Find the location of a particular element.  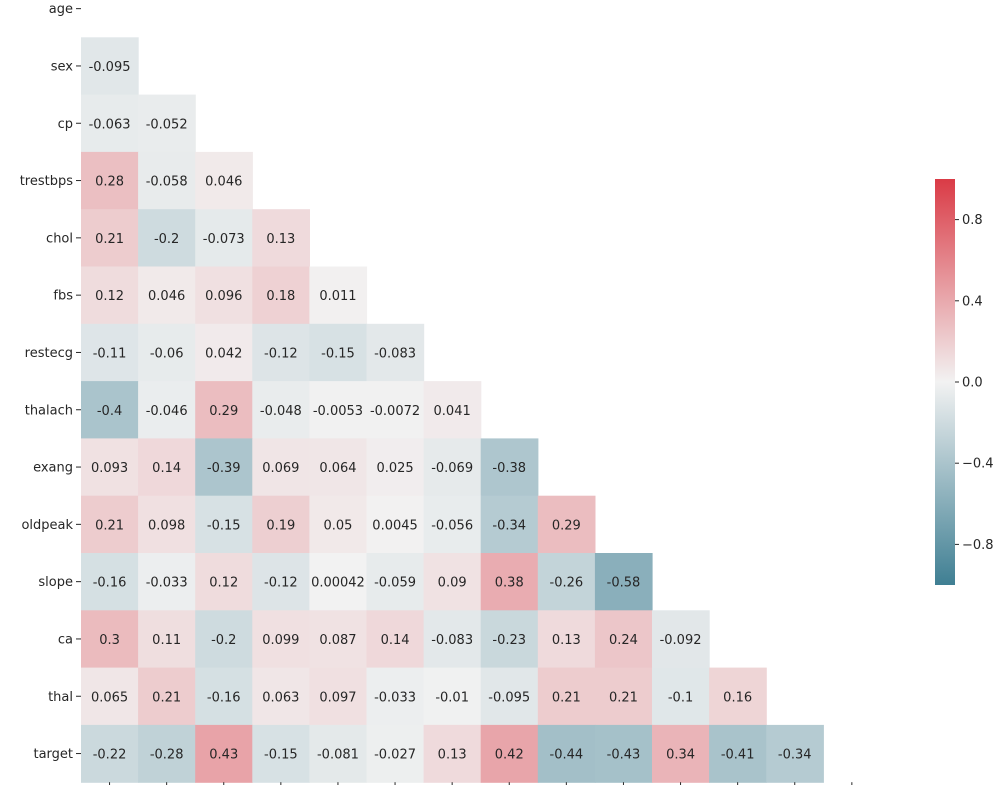

heatmap-value-thalach-sex: -0.046 is located at coordinates (167, 411).